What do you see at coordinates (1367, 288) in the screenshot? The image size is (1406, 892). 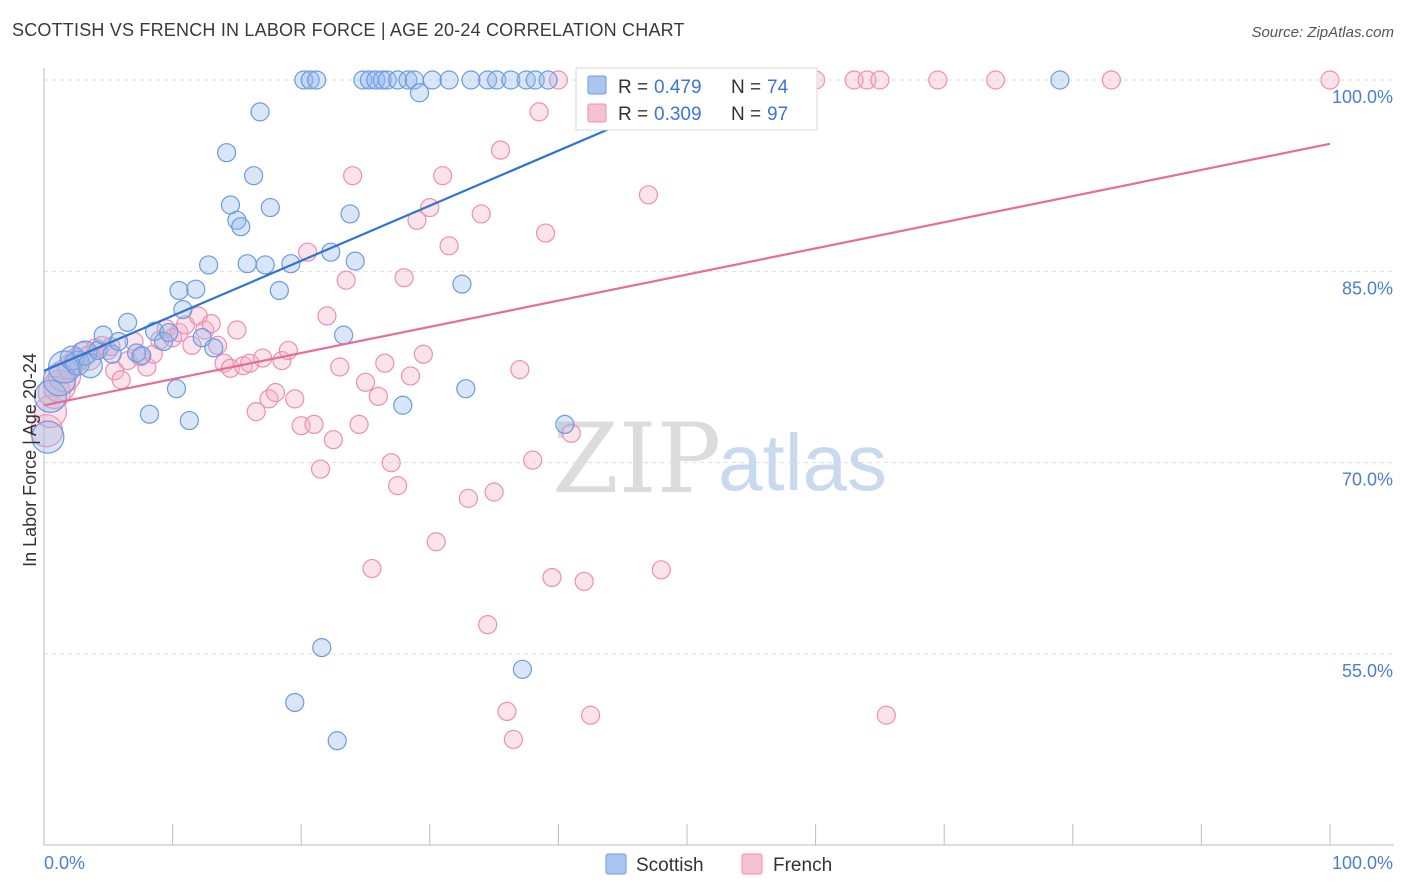 I see `y-tick-label-1: 85.0%` at bounding box center [1367, 288].